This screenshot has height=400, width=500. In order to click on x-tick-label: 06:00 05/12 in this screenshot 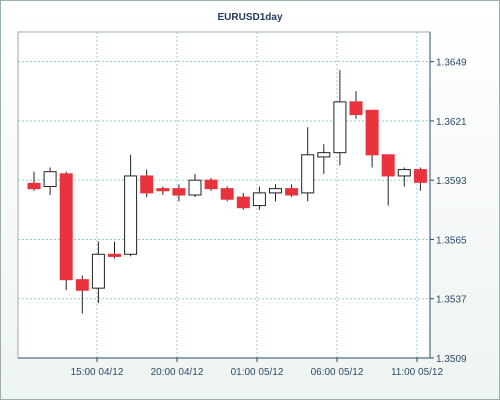, I will do `click(337, 372)`.